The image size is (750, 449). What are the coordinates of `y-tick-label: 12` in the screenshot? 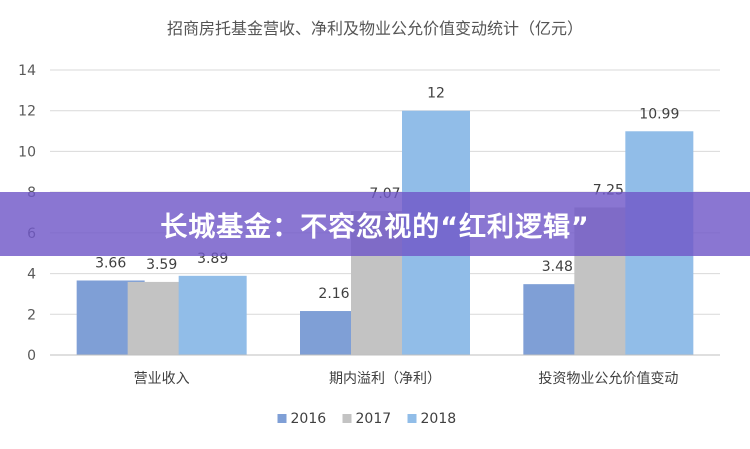 It's located at (27, 112).